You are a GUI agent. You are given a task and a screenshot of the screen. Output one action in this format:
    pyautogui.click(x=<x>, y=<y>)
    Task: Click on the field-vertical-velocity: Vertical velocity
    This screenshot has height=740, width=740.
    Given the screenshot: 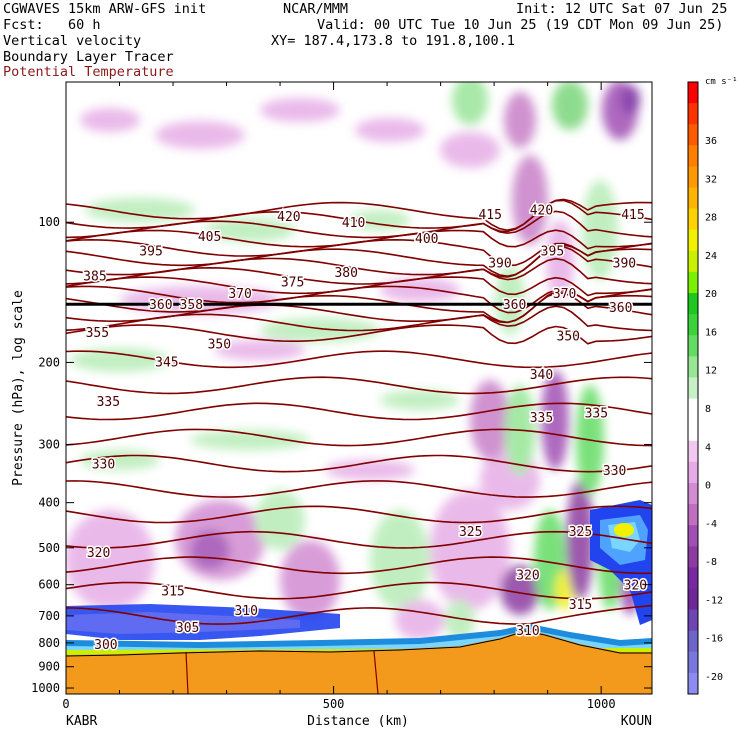 What is the action you would take?
    pyautogui.click(x=72, y=41)
    